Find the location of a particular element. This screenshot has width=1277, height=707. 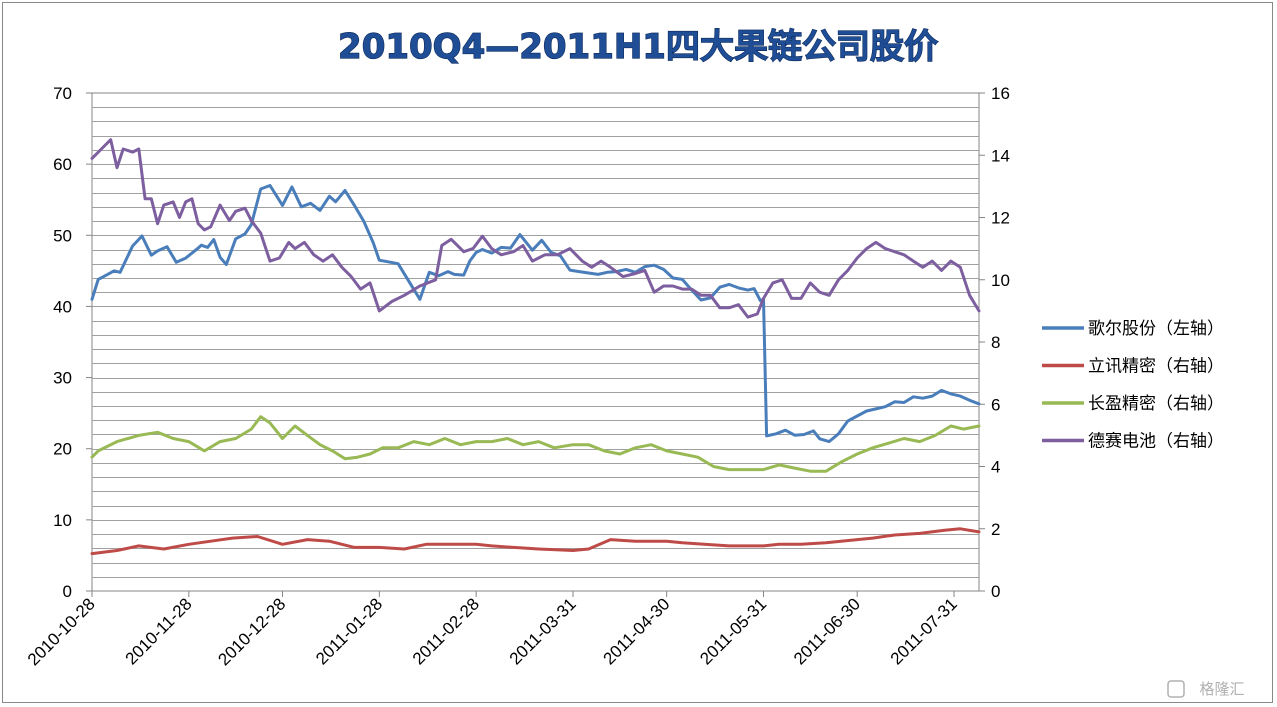

y-right-tick-label: 8 is located at coordinates (995, 342).